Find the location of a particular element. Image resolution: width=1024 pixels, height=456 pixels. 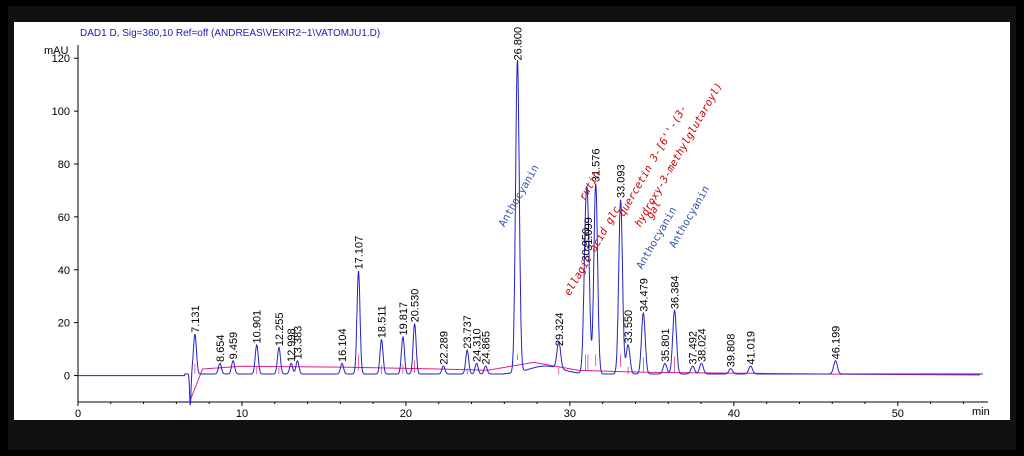

peak-label: 22.289 is located at coordinates (444, 348).